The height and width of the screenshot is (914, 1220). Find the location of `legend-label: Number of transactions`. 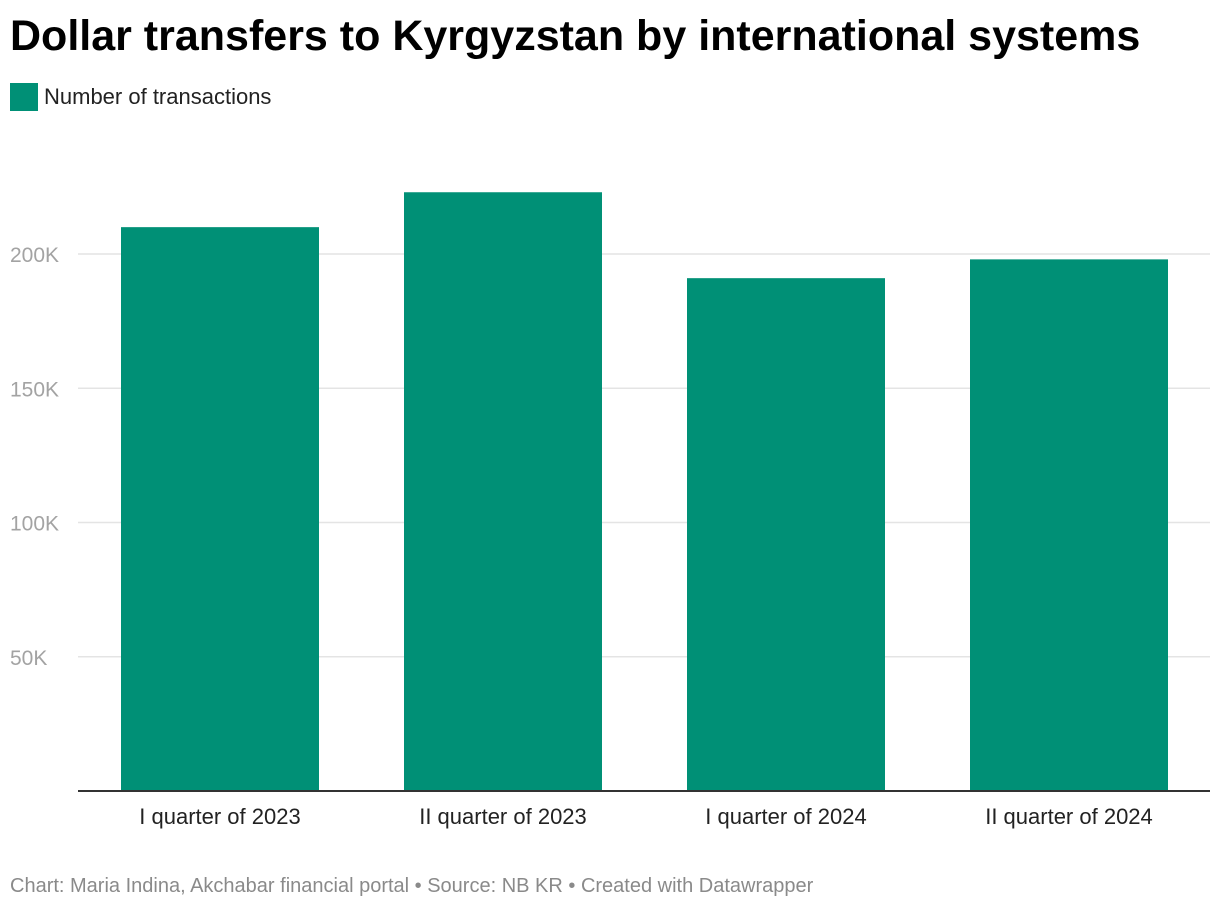

legend-label: Number of transactions is located at coordinates (158, 96).